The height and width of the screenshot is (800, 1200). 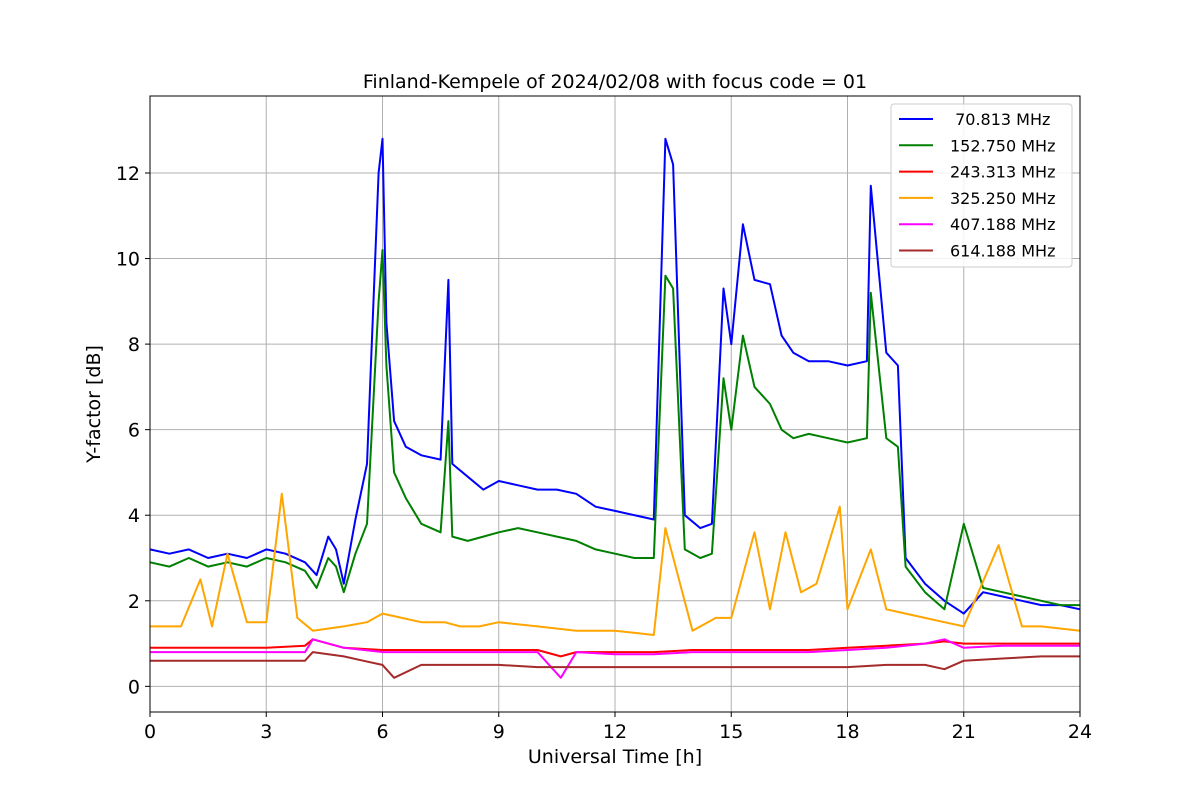 What do you see at coordinates (382, 732) in the screenshot?
I see `x-tick-label: 6` at bounding box center [382, 732].